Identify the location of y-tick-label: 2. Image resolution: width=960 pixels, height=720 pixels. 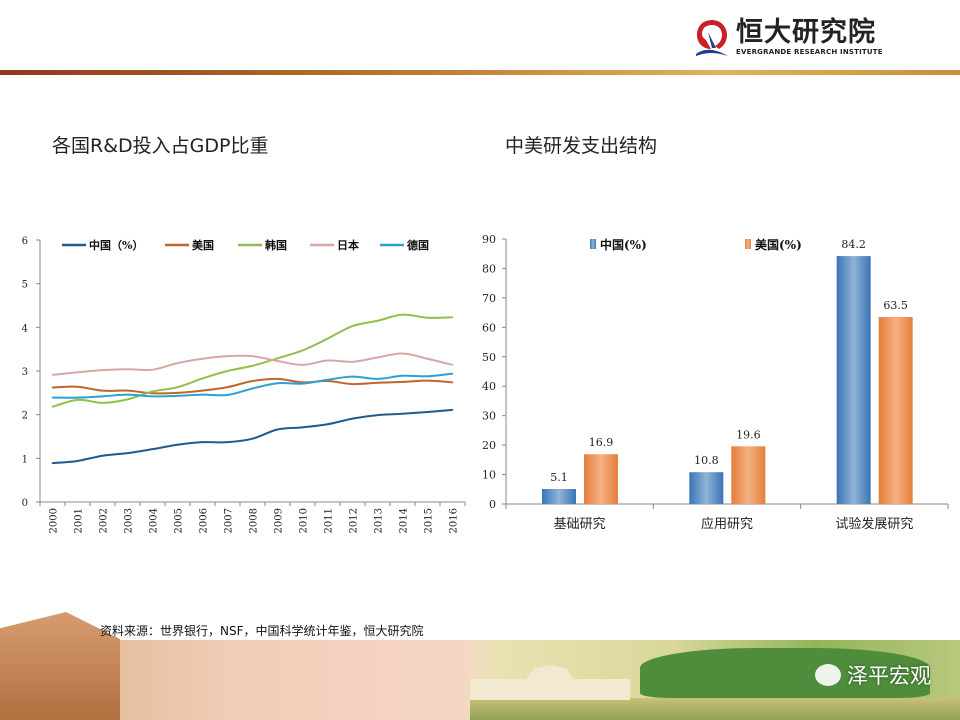
(25, 416).